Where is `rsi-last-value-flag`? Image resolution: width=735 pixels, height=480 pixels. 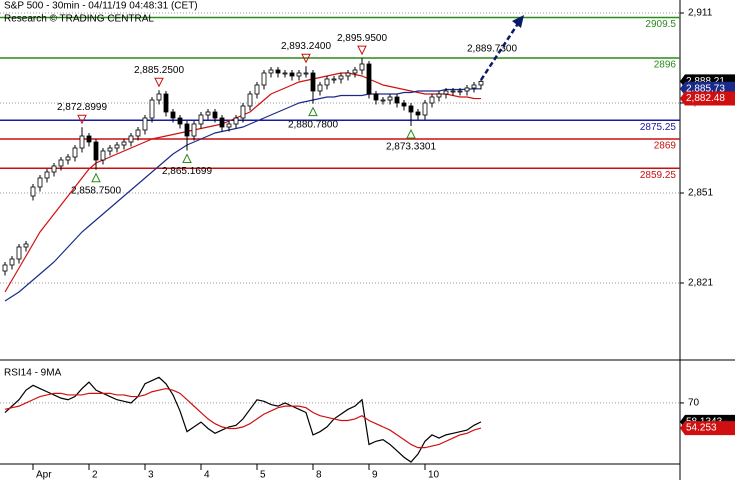
rsi-last-value-flag is located at coordinates (707, 428).